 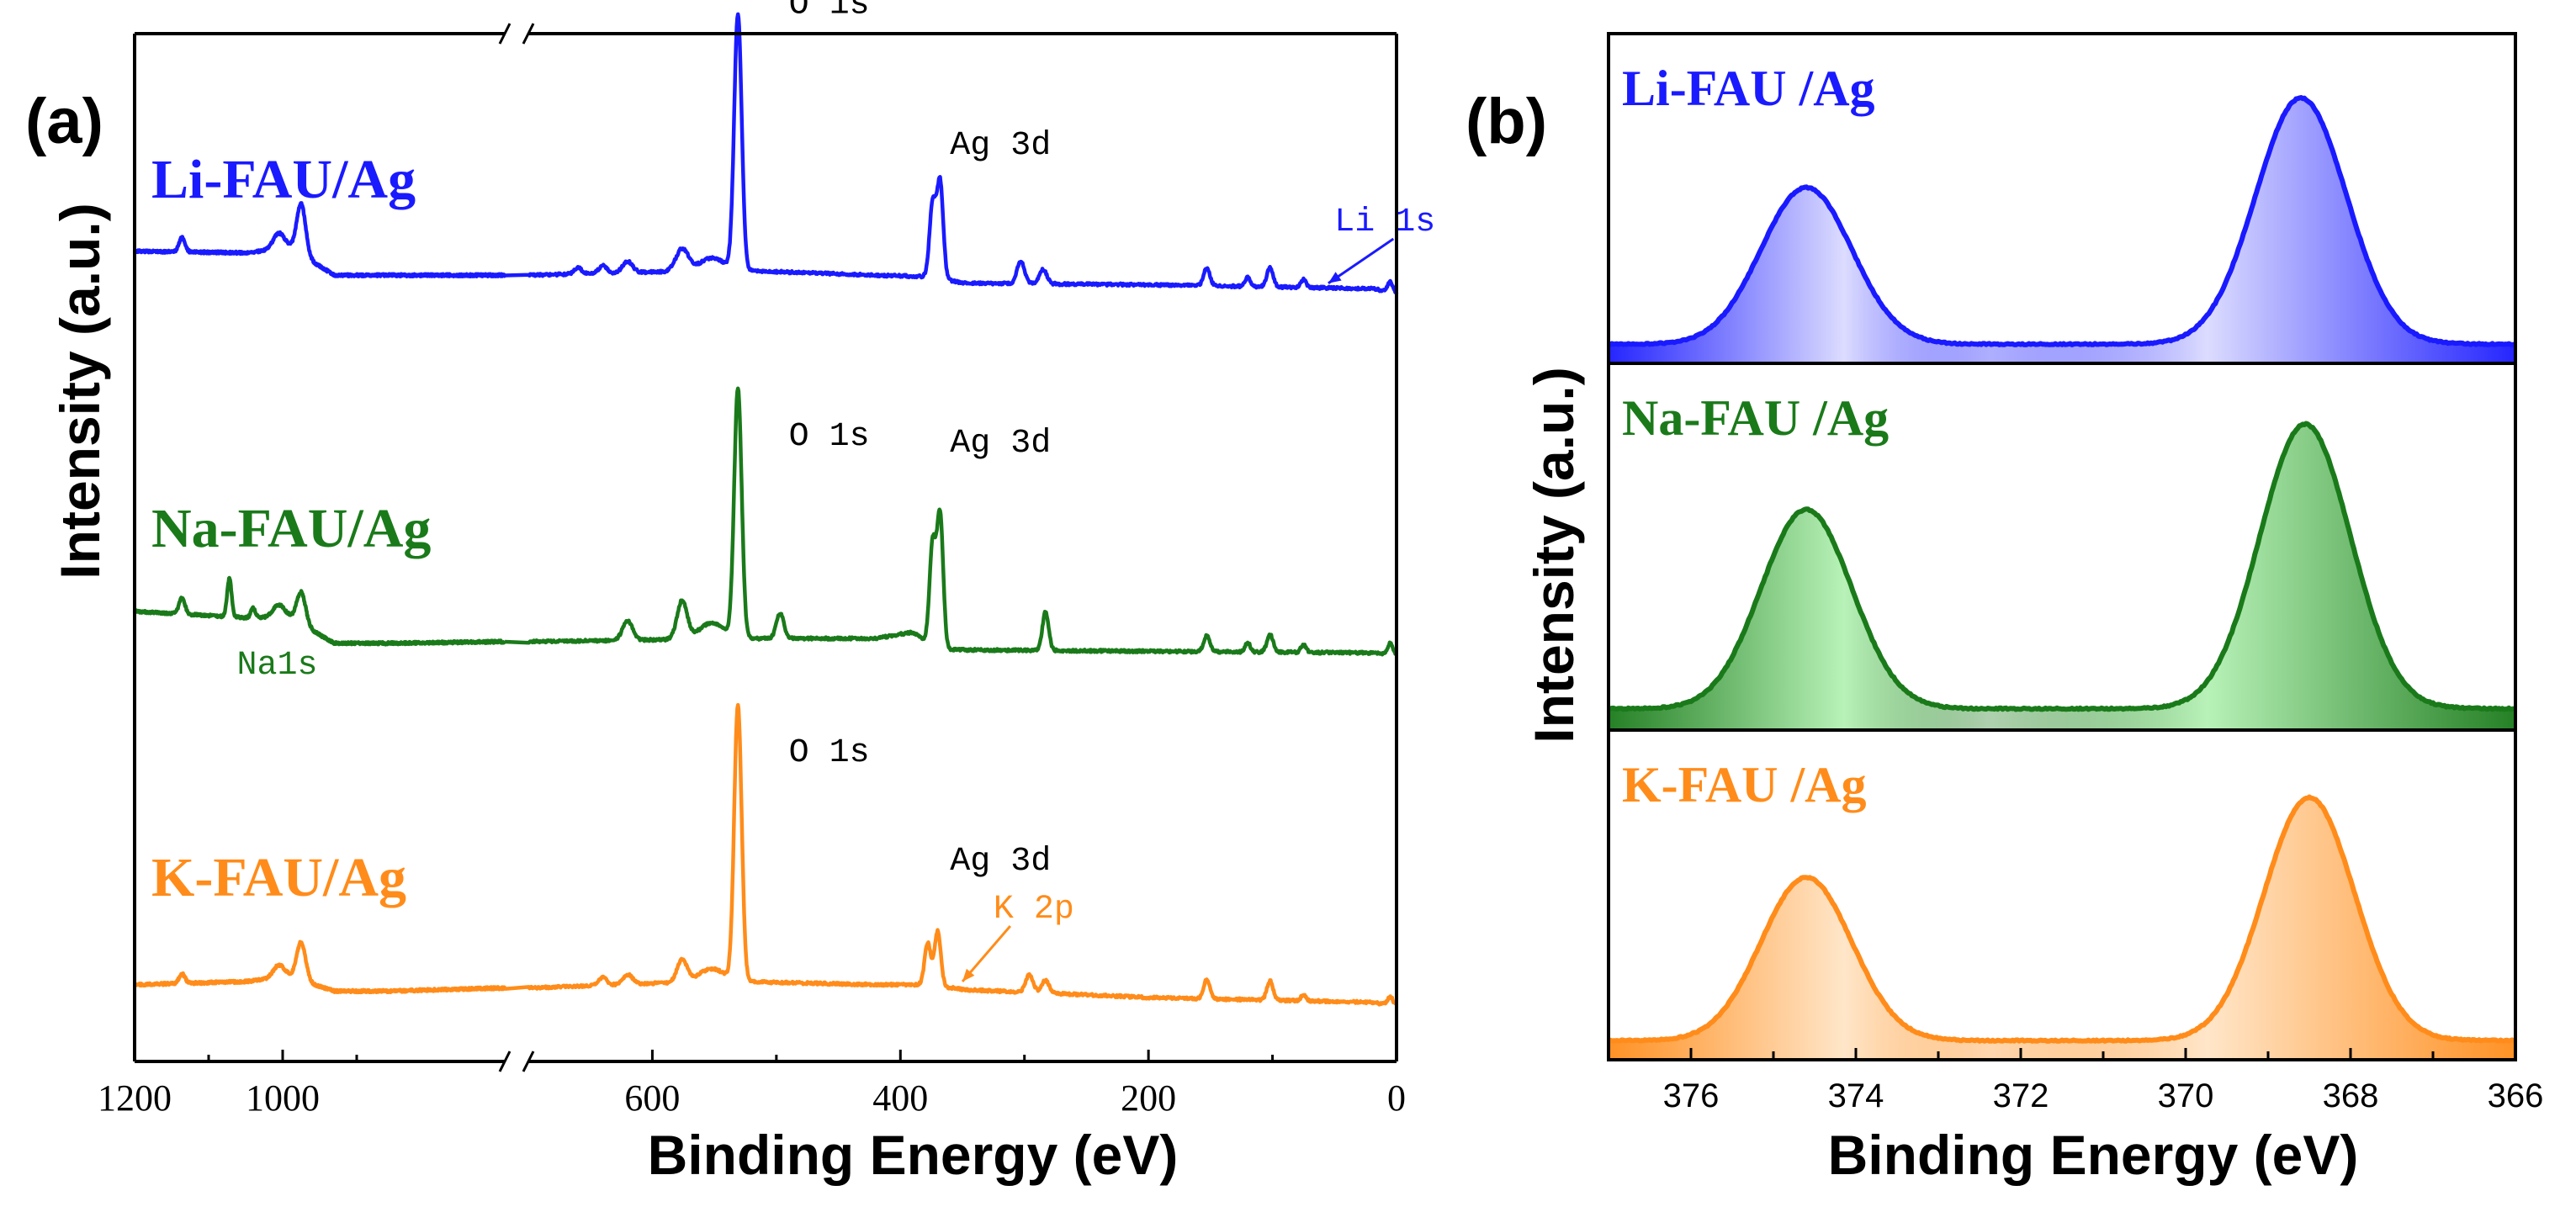 What do you see at coordinates (829, 753) in the screenshot?
I see `peak-annotation-2-0: O 1s` at bounding box center [829, 753].